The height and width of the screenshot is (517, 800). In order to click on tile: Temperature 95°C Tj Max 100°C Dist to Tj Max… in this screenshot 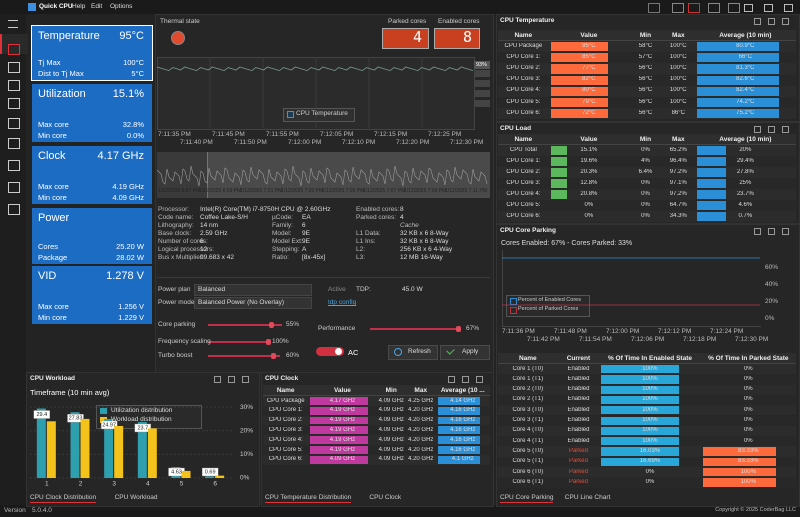, I will do `click(92, 53)`.